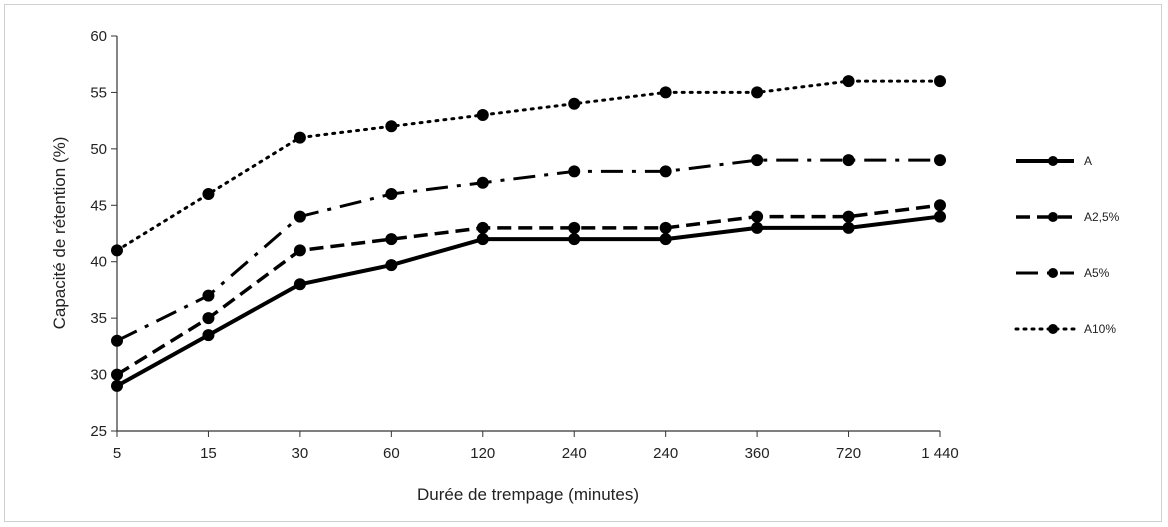 The image size is (1168, 527). What do you see at coordinates (848, 453) in the screenshot?
I see `x-tick-label: 720` at bounding box center [848, 453].